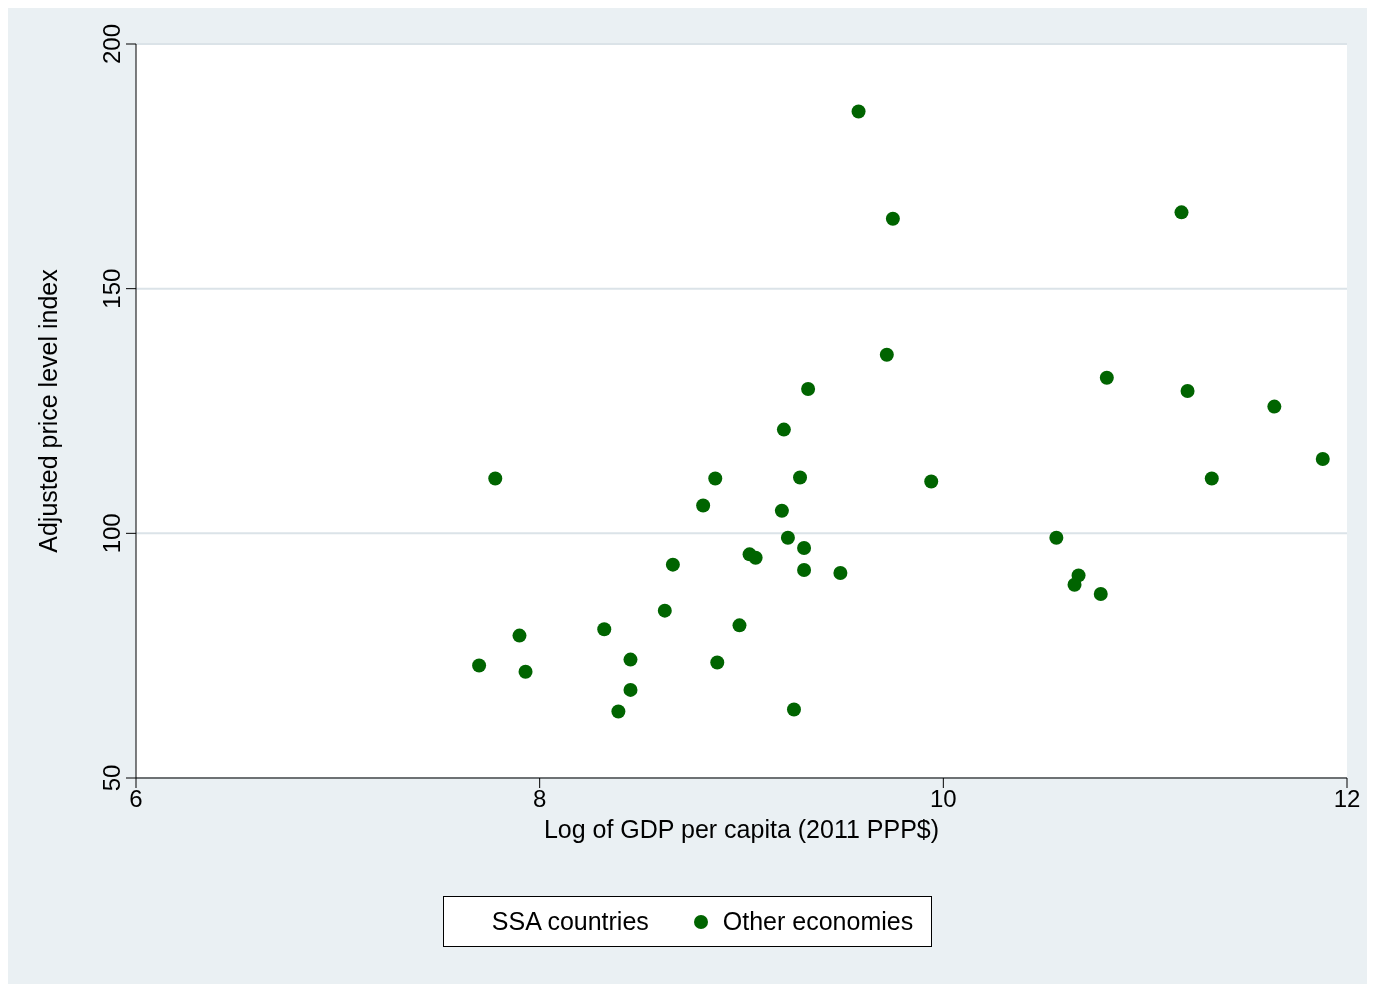  I want to click on x-tick-label: 8, so click(539, 799).